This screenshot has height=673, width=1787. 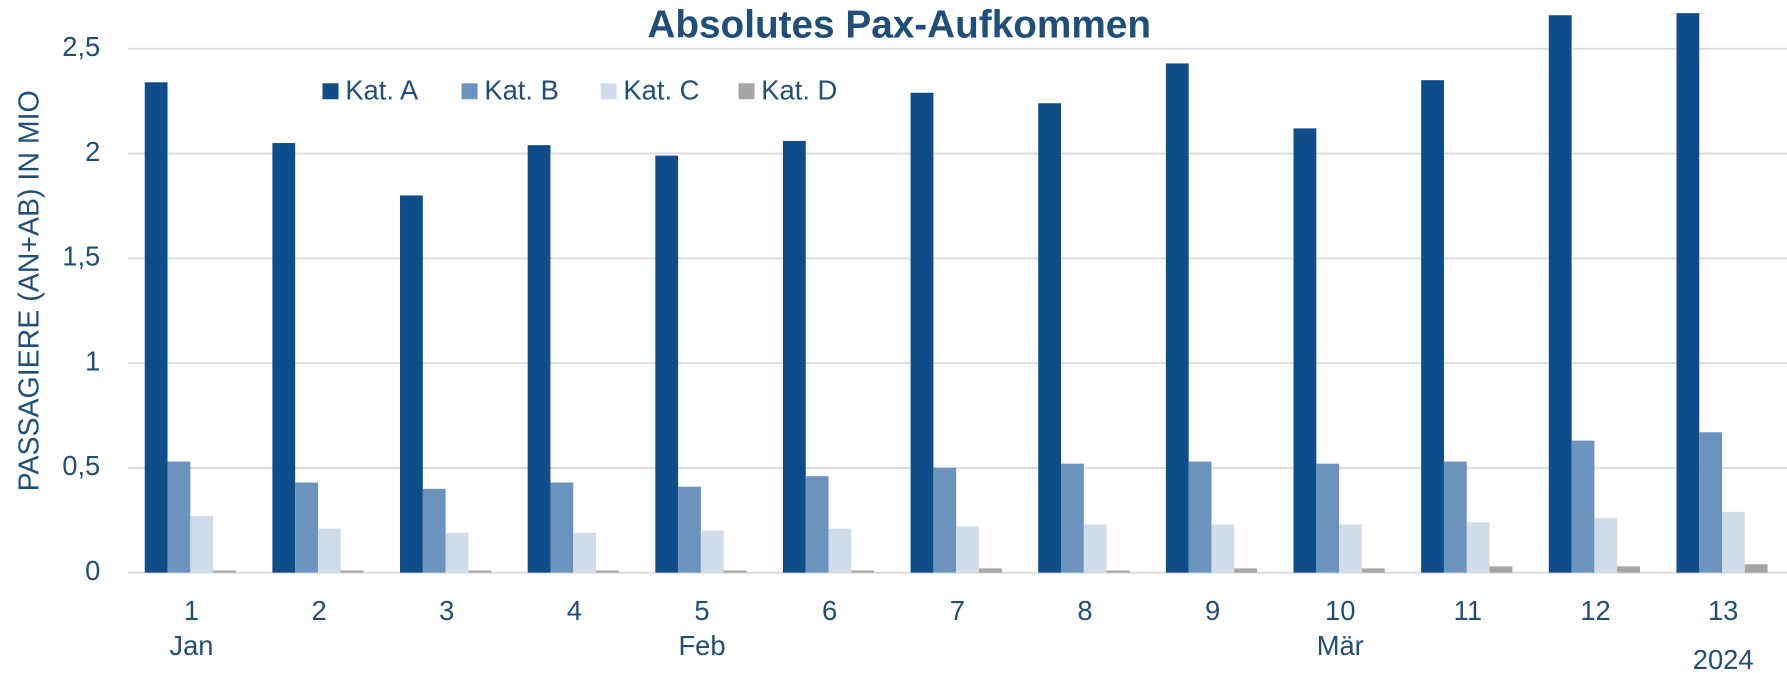 I want to click on x-tick-label: 9, so click(x=1212, y=610).